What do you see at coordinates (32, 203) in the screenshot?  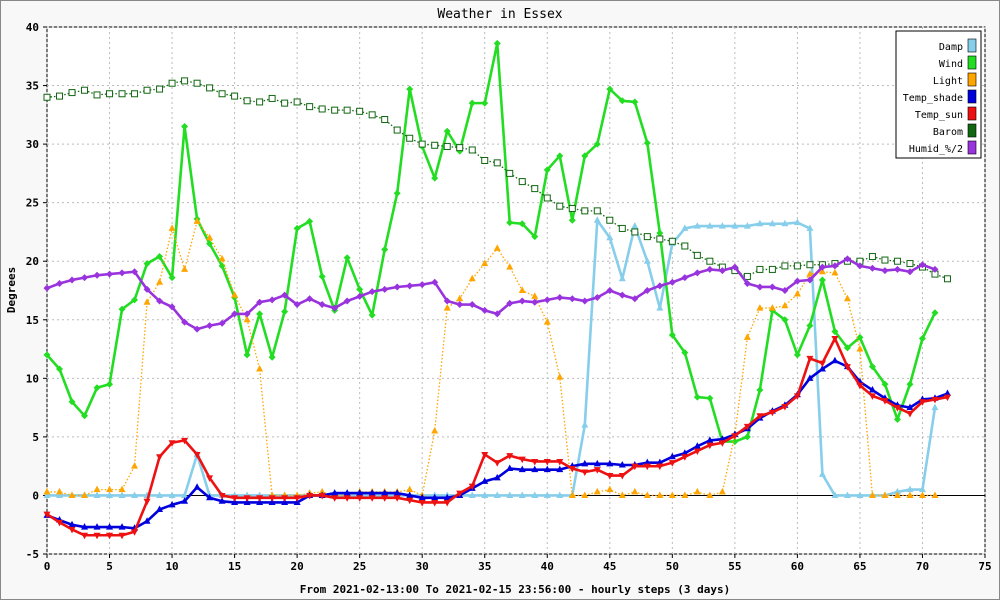 I see `y-tick-label: 25` at bounding box center [32, 203].